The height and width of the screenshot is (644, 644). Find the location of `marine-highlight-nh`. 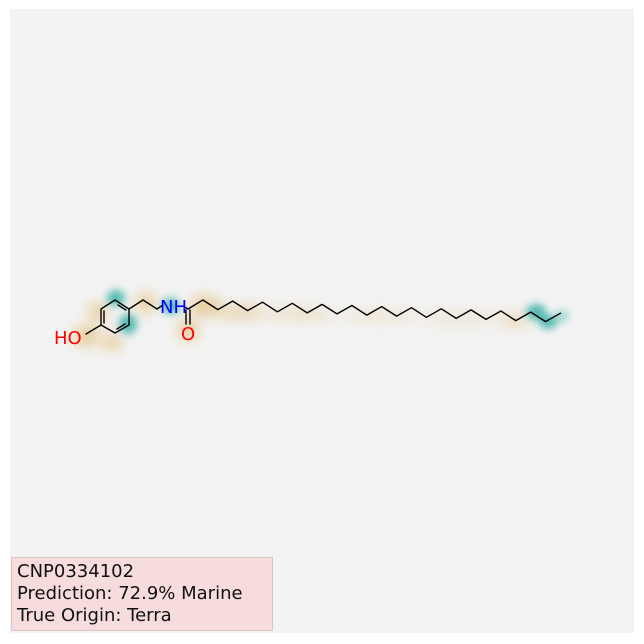

marine-highlight-nh is located at coordinates (171, 306).